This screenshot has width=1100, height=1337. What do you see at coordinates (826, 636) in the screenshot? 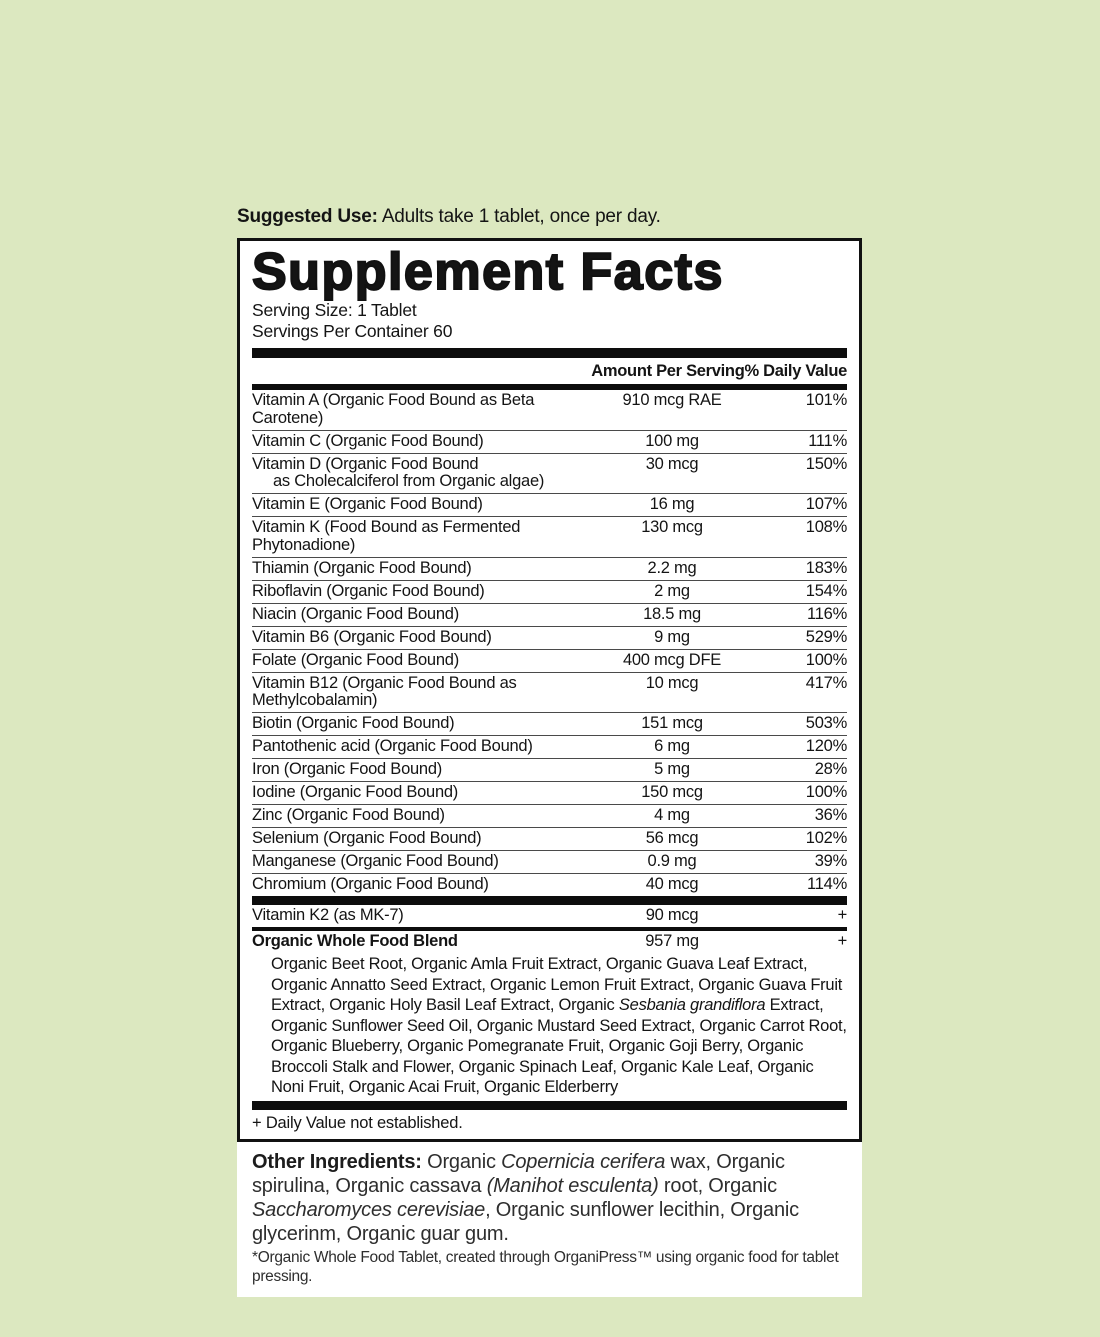
I see `nutrient-daily-value: 529%` at bounding box center [826, 636].